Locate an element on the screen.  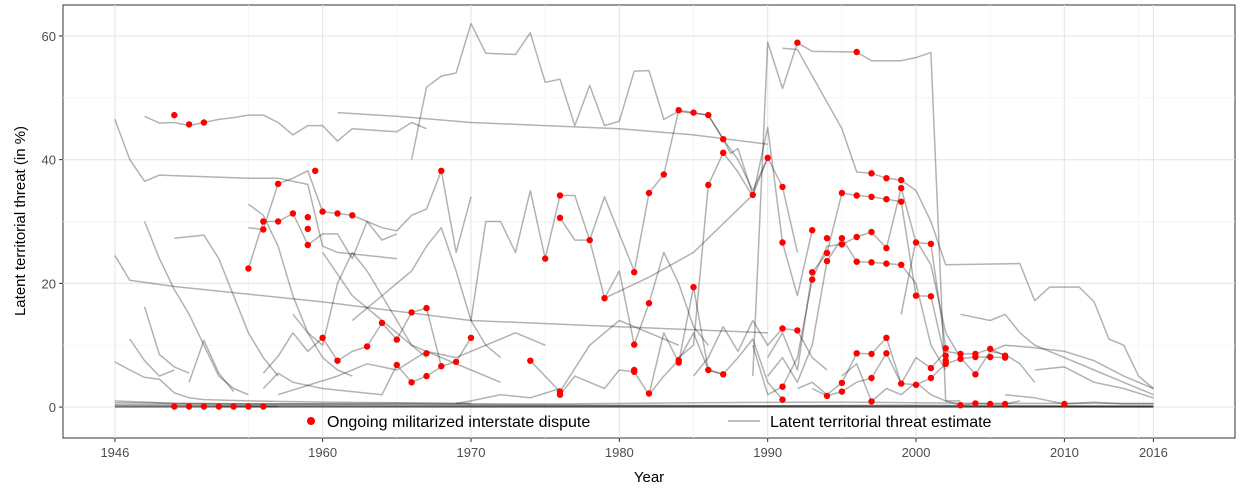
y-axis-title: Latent territorial threat (in %) is located at coordinates (20, 221).